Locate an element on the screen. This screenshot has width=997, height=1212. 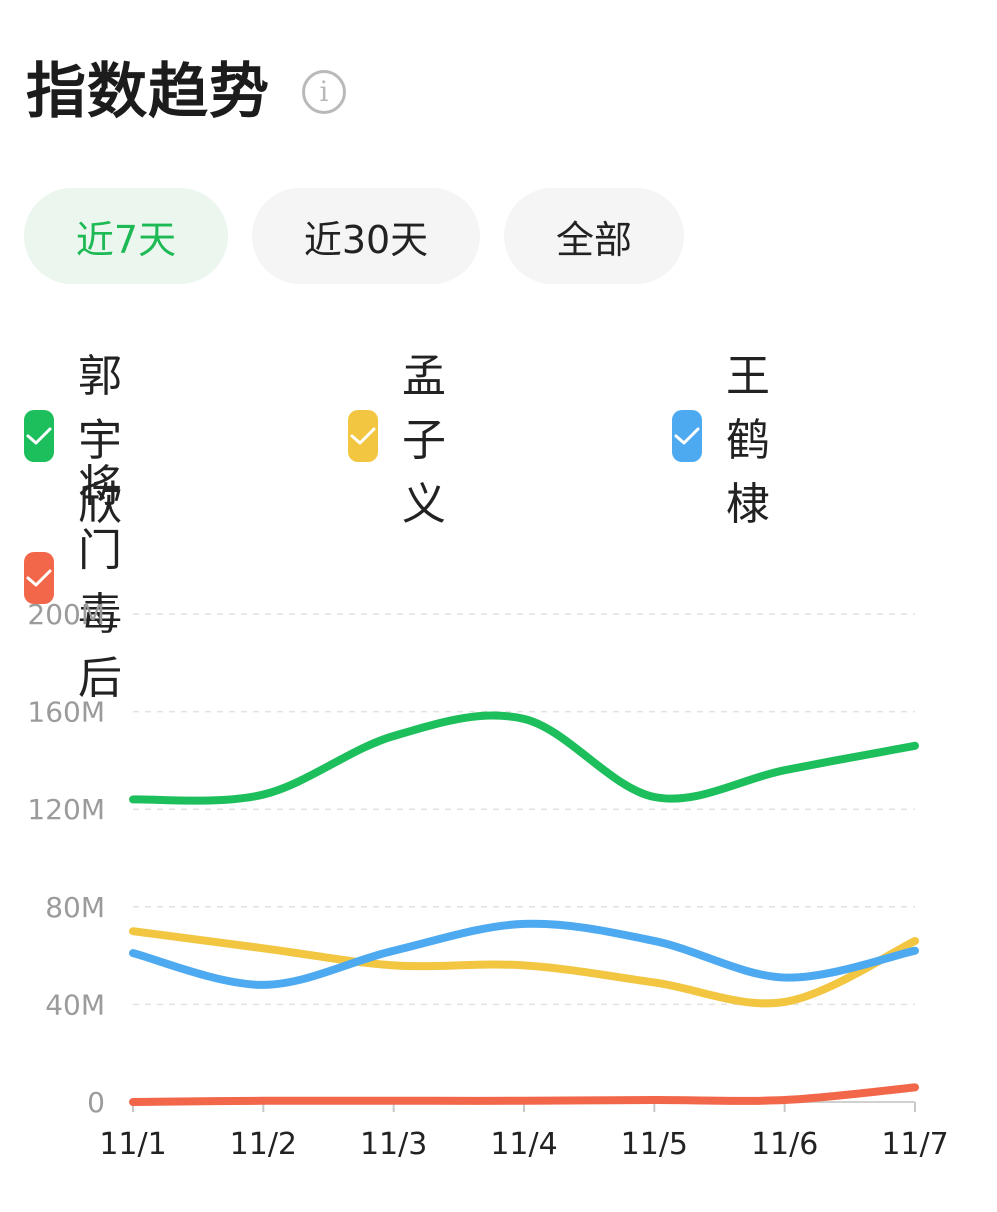
time-range-tabs: 近7天 近30天 全部 is located at coordinates (366, 236).